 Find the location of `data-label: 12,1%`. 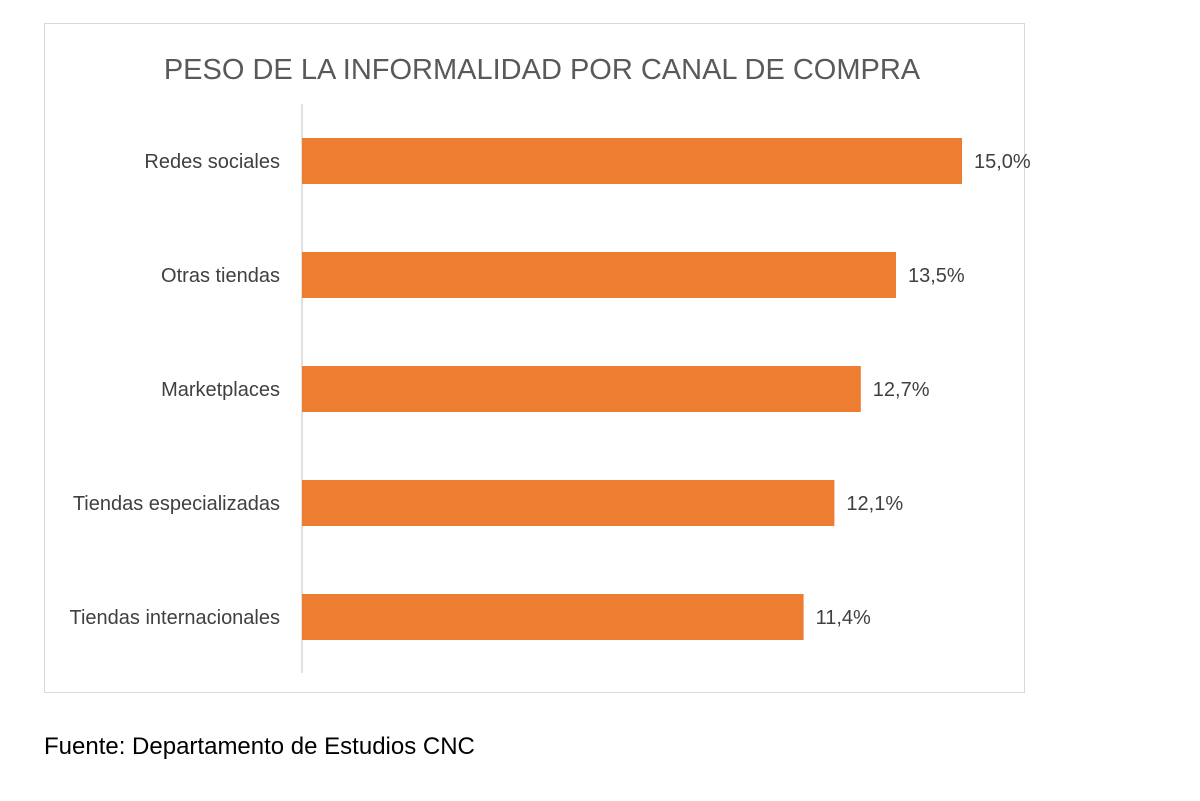

data-label: 12,1% is located at coordinates (874, 504).